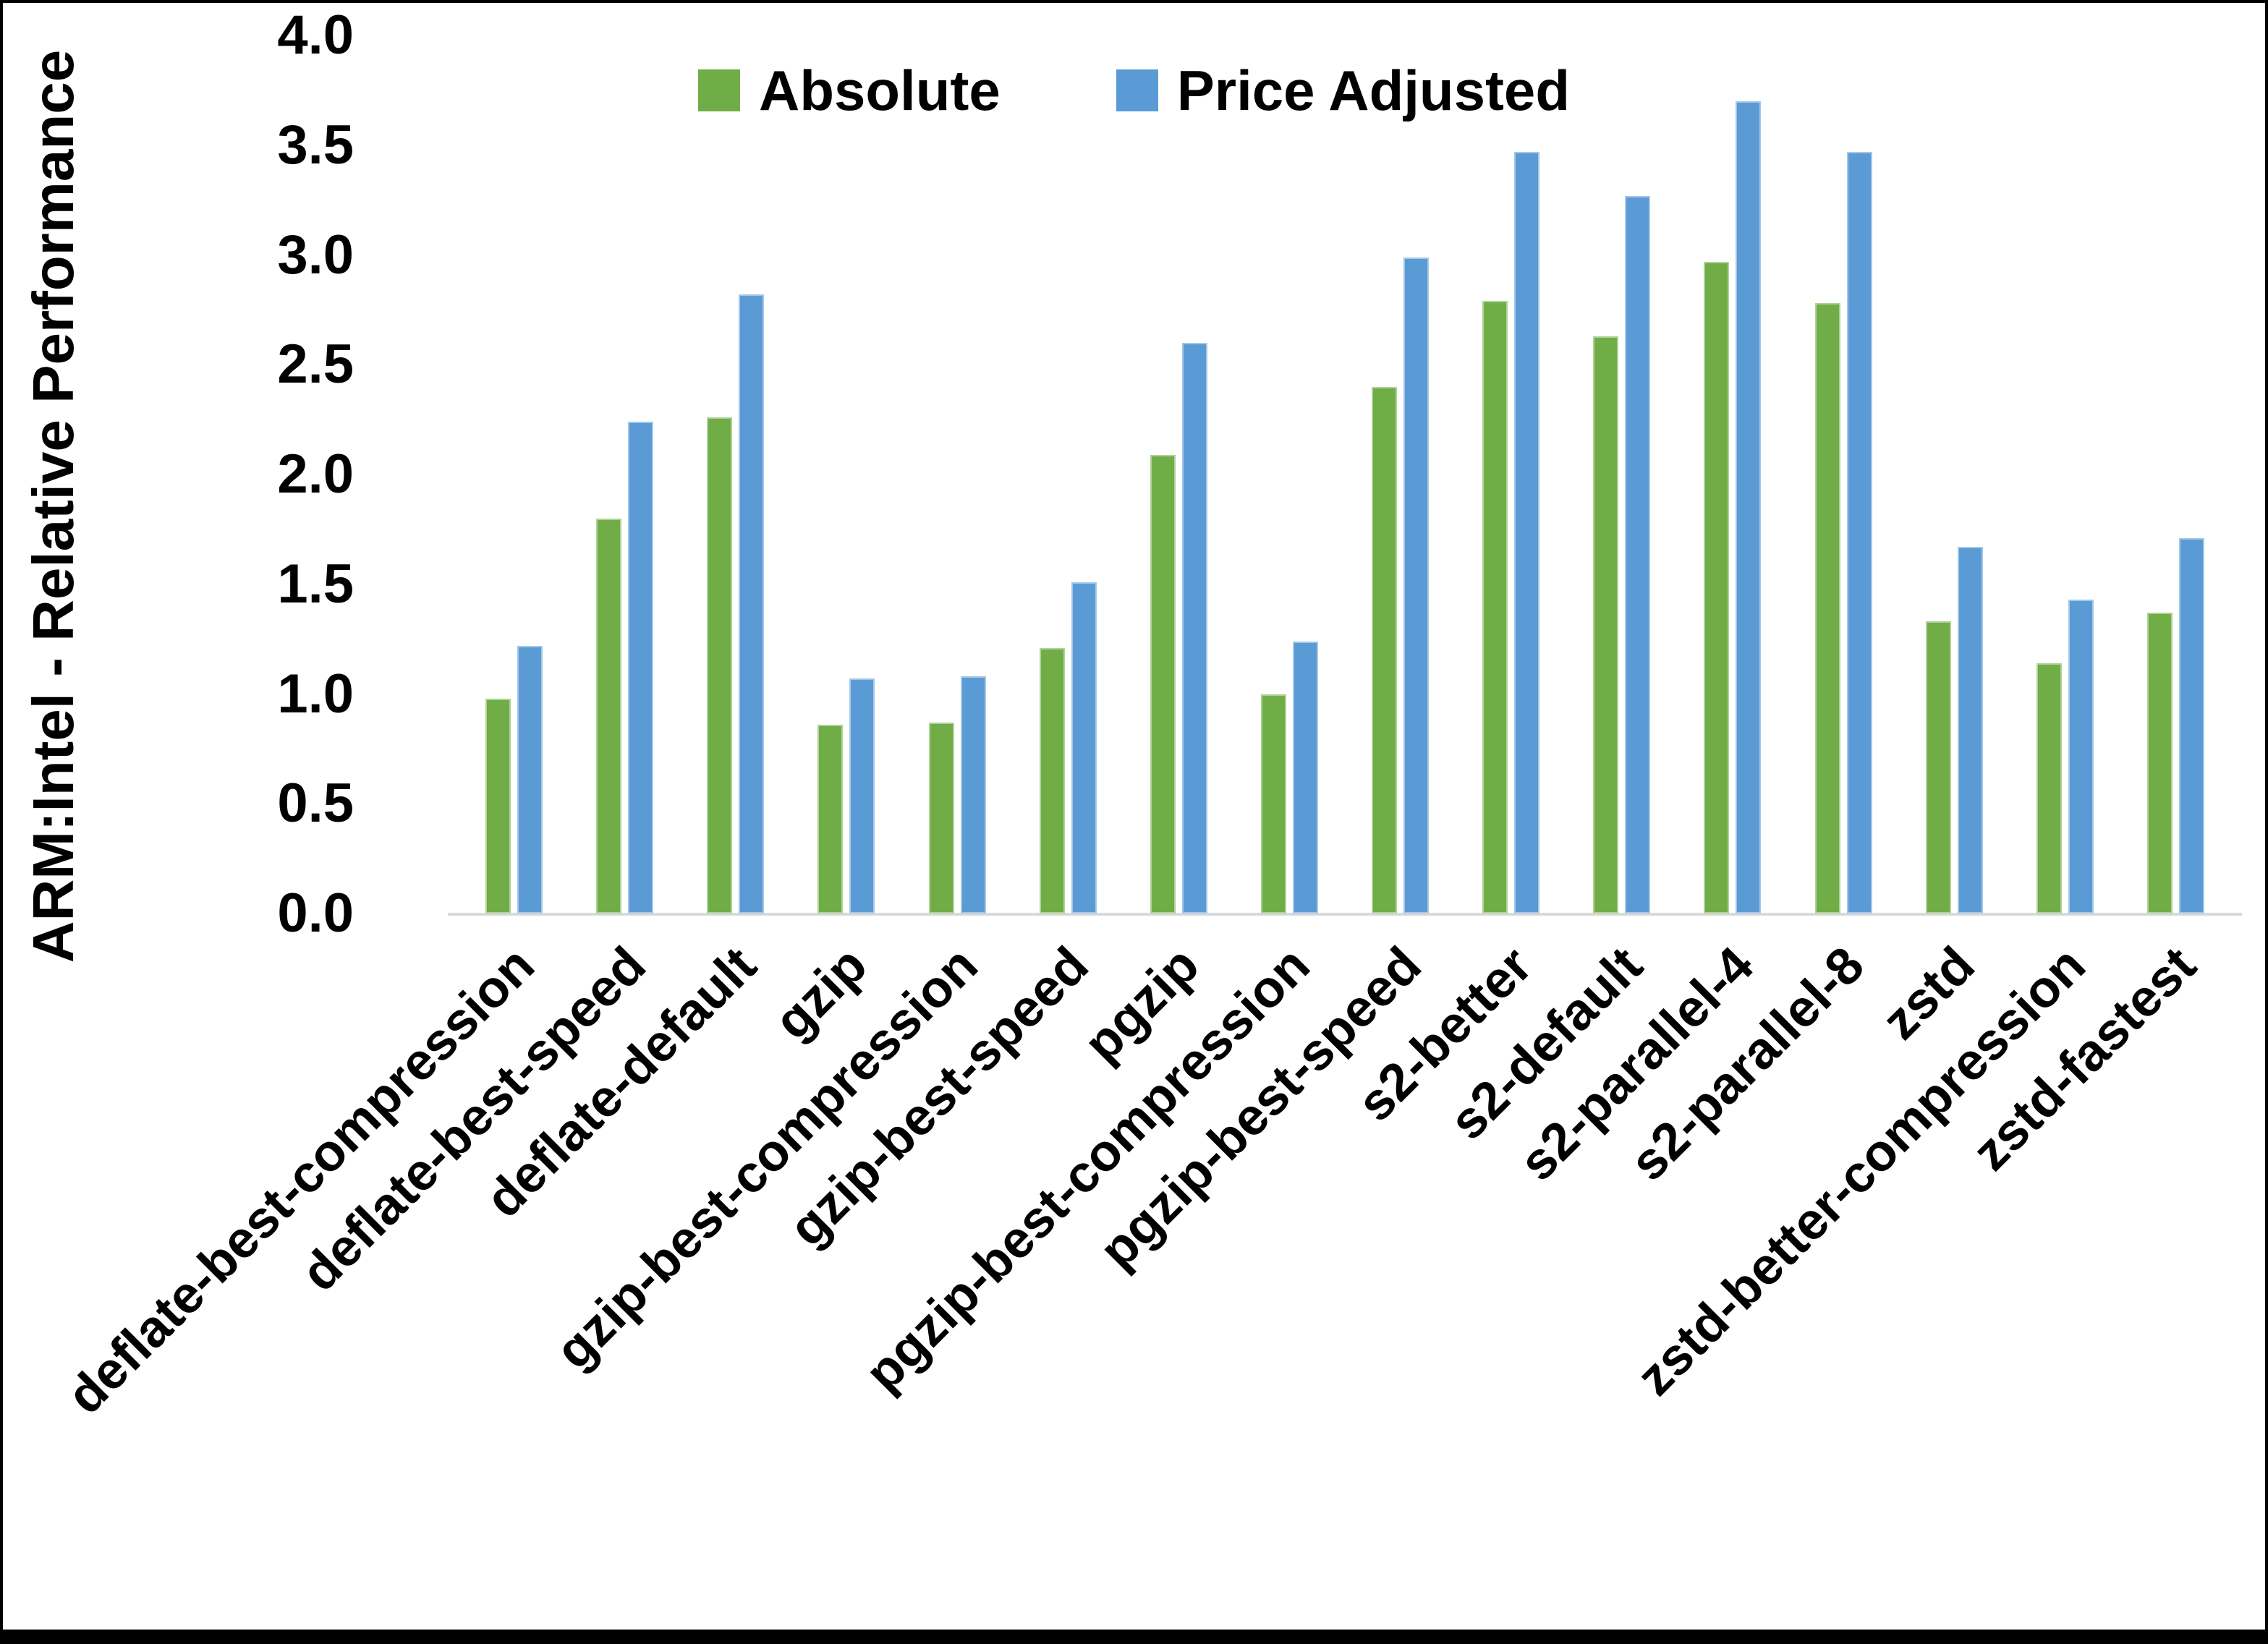  I want to click on bar-absolute-zstd-fastest, so click(2159, 763).